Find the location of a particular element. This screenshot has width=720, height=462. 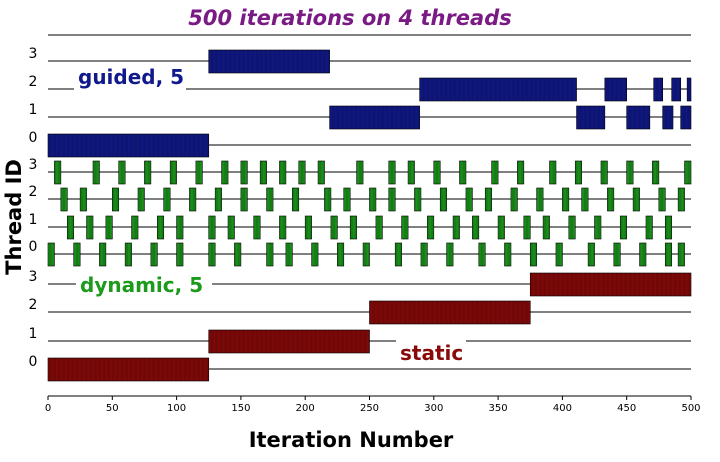

x-tick-label: 350 is located at coordinates (498, 408).